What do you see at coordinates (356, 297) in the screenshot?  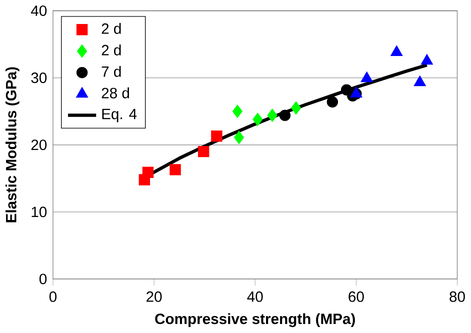 I see `x-tick-label: 60` at bounding box center [356, 297].